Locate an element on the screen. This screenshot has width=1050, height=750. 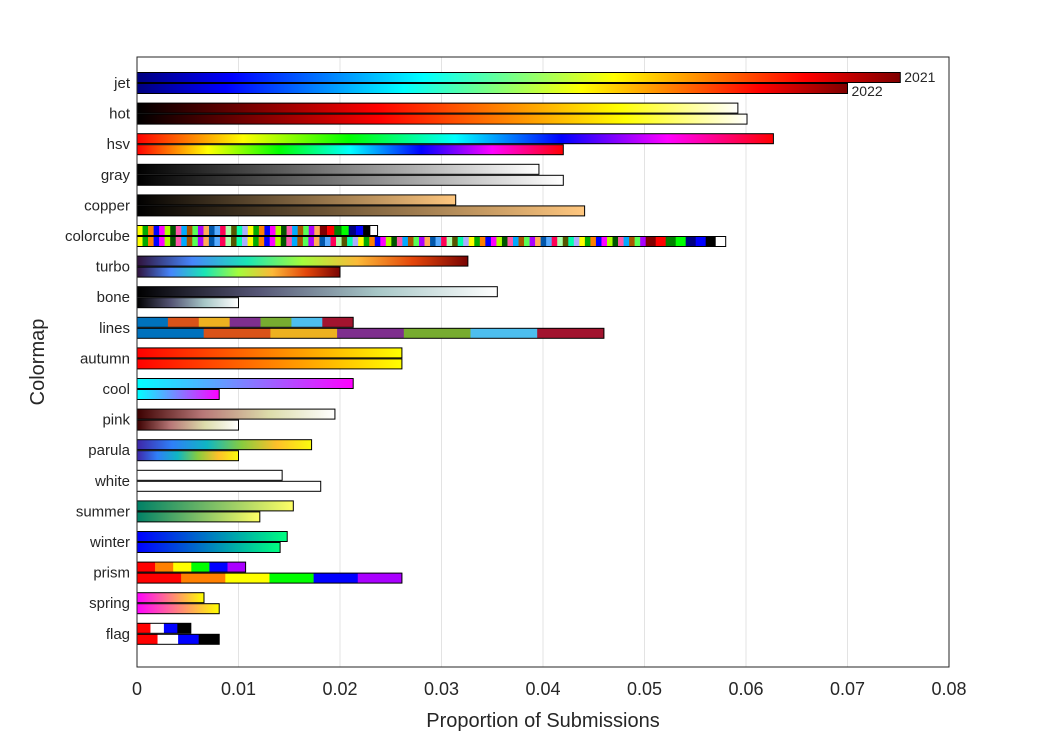
y-tick-label: parula is located at coordinates (109, 450).